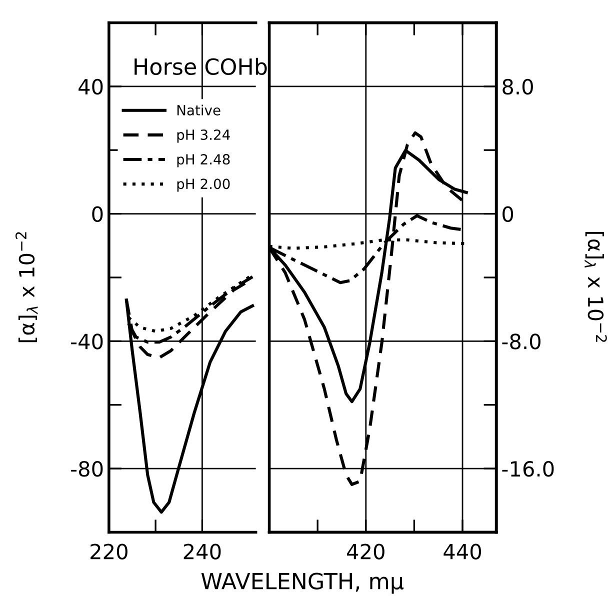 The height and width of the screenshot is (598, 612). I want to click on x-axis-title: WAVELENGTH, mμ, so click(302, 583).